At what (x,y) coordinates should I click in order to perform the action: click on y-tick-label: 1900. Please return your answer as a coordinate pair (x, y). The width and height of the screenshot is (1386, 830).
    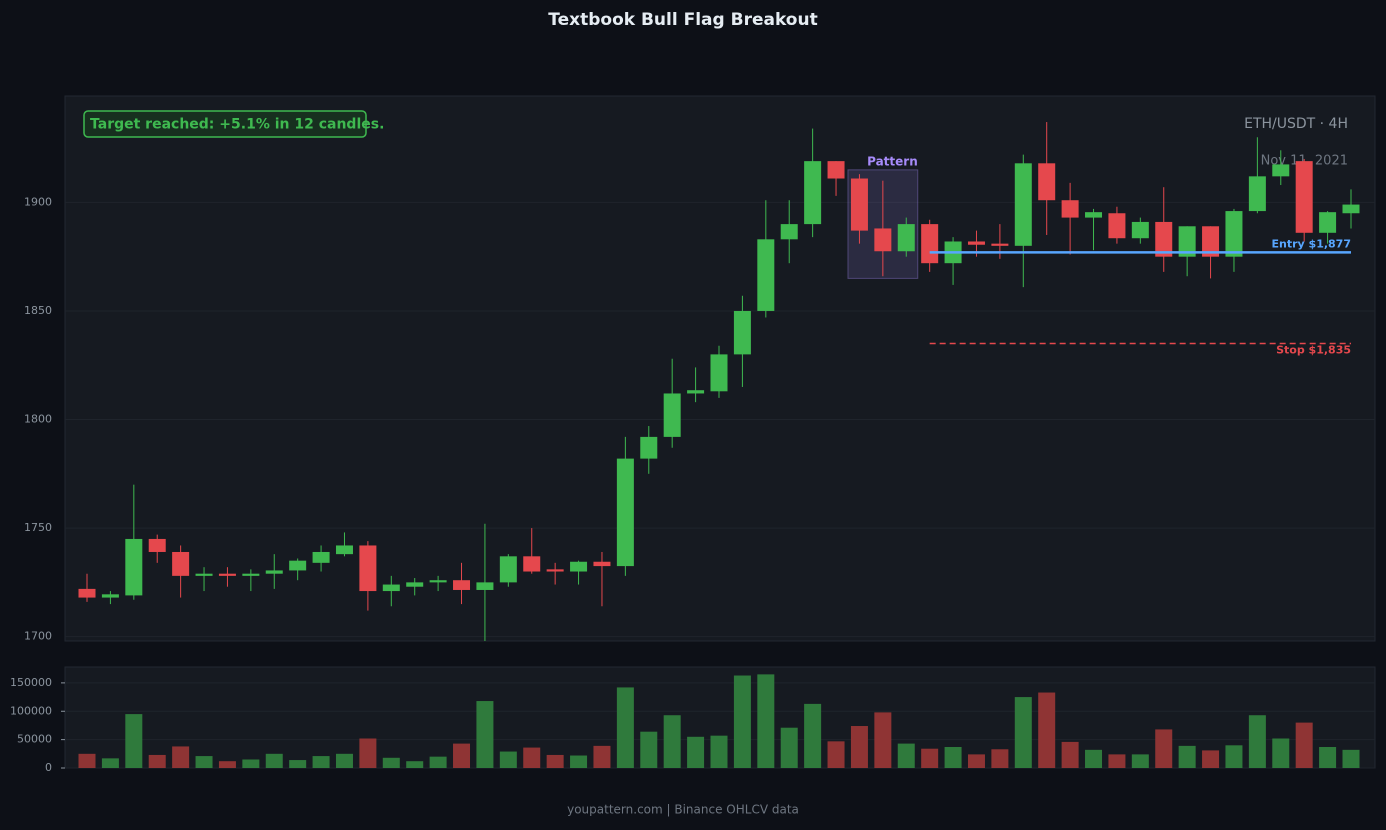
    Looking at the image, I should click on (38, 201).